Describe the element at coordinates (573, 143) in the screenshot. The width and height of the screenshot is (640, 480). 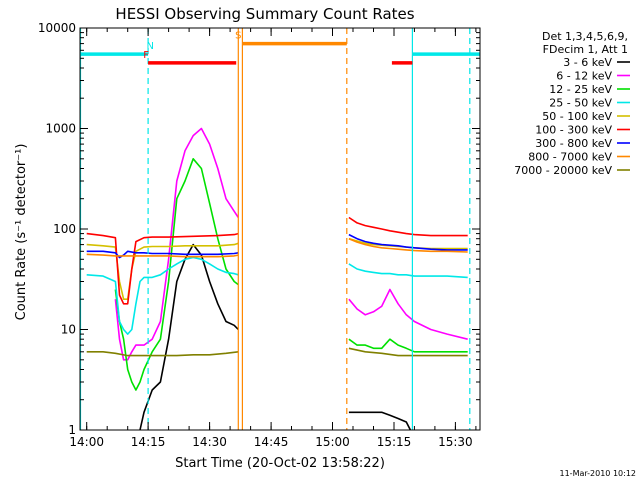
I see `legend-label-7: 300 - 800 keV` at that location.